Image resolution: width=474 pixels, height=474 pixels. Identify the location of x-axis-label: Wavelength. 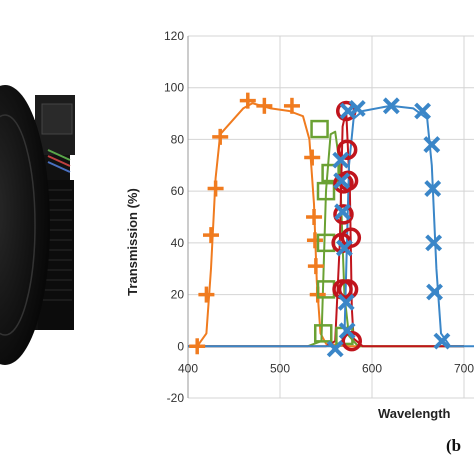
(414, 413).